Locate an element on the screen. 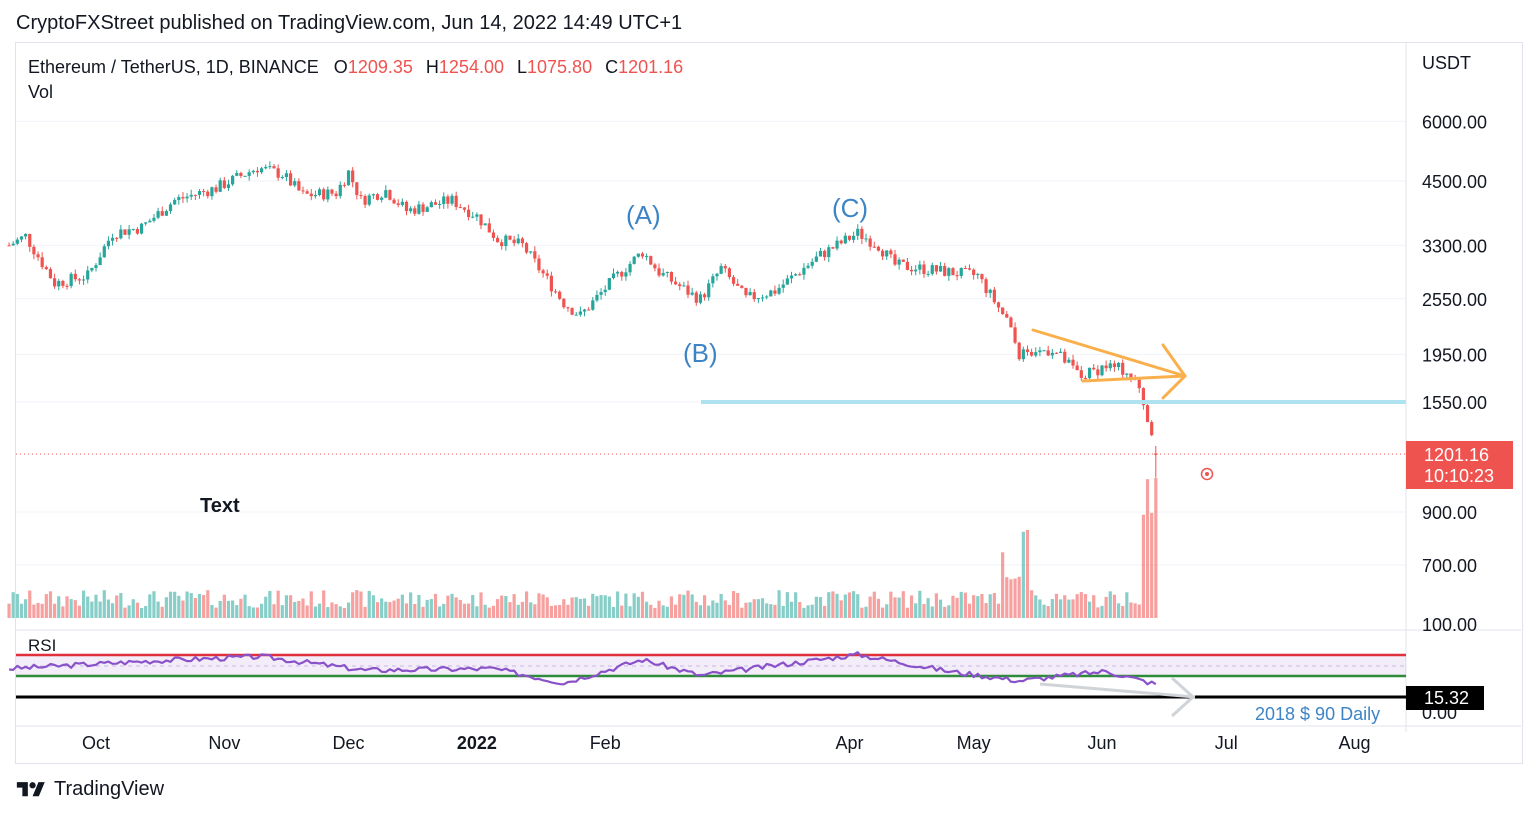 The width and height of the screenshot is (1536, 816). wave-label-a: (A) is located at coordinates (643, 215).